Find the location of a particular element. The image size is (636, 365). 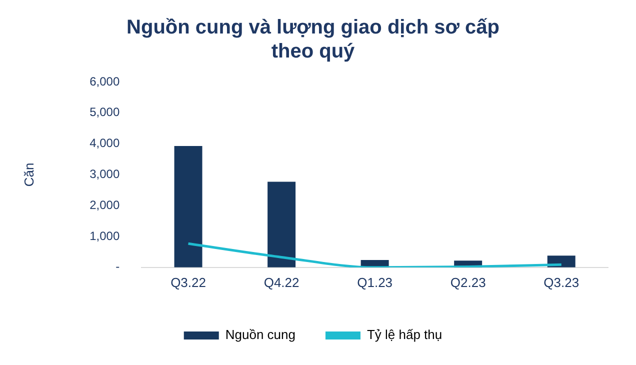

y-tick-label: 2,000 is located at coordinates (105, 205).